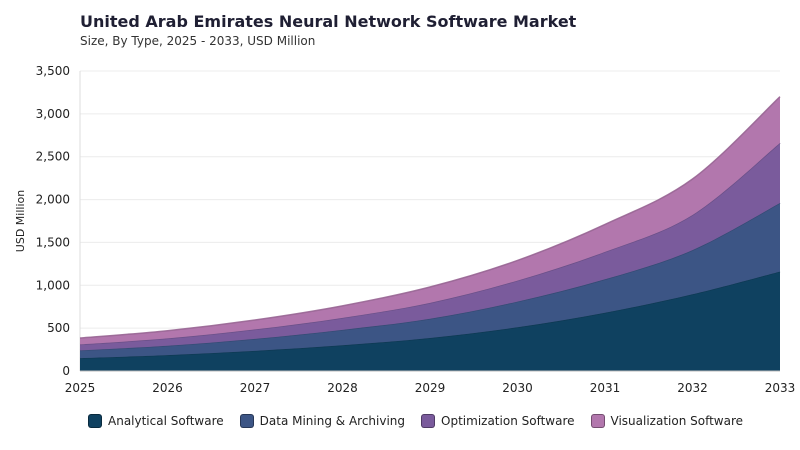  What do you see at coordinates (605, 388) in the screenshot?
I see `x-tick-label: 2031` at bounding box center [605, 388].